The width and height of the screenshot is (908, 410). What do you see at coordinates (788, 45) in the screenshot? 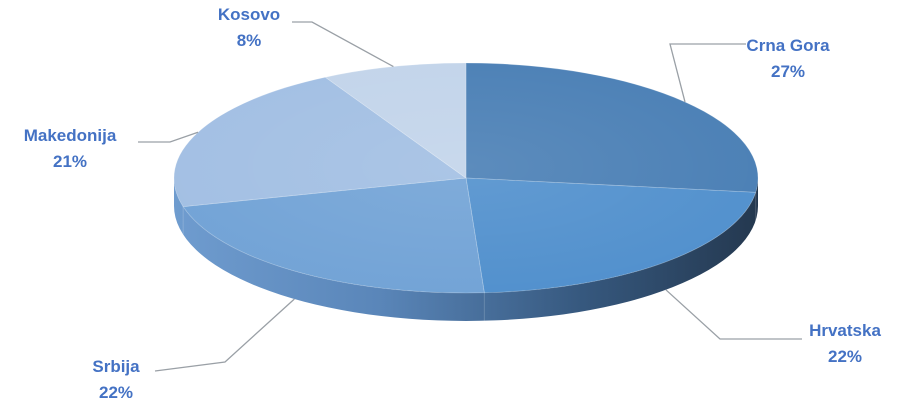
I see `data-label-crna-gora-name: Crna Gora` at bounding box center [788, 45].